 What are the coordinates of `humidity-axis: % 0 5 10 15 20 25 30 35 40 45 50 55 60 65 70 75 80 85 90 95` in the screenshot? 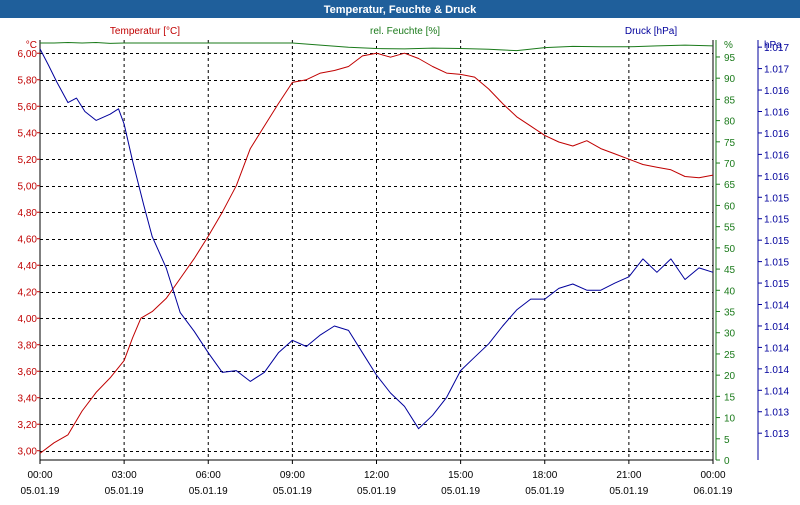 It's located at (725, 253).